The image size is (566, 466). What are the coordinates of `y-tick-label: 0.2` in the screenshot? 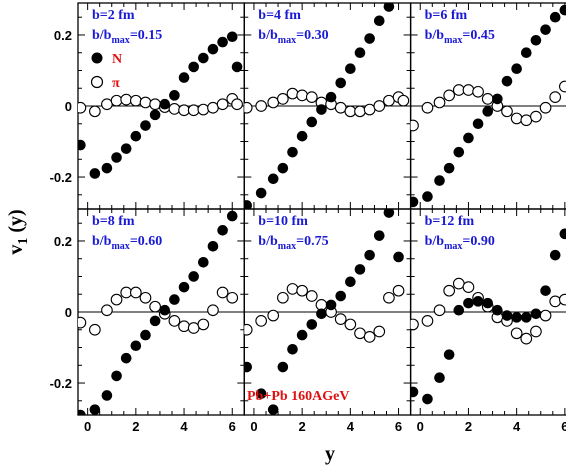 It's located at (63, 35).